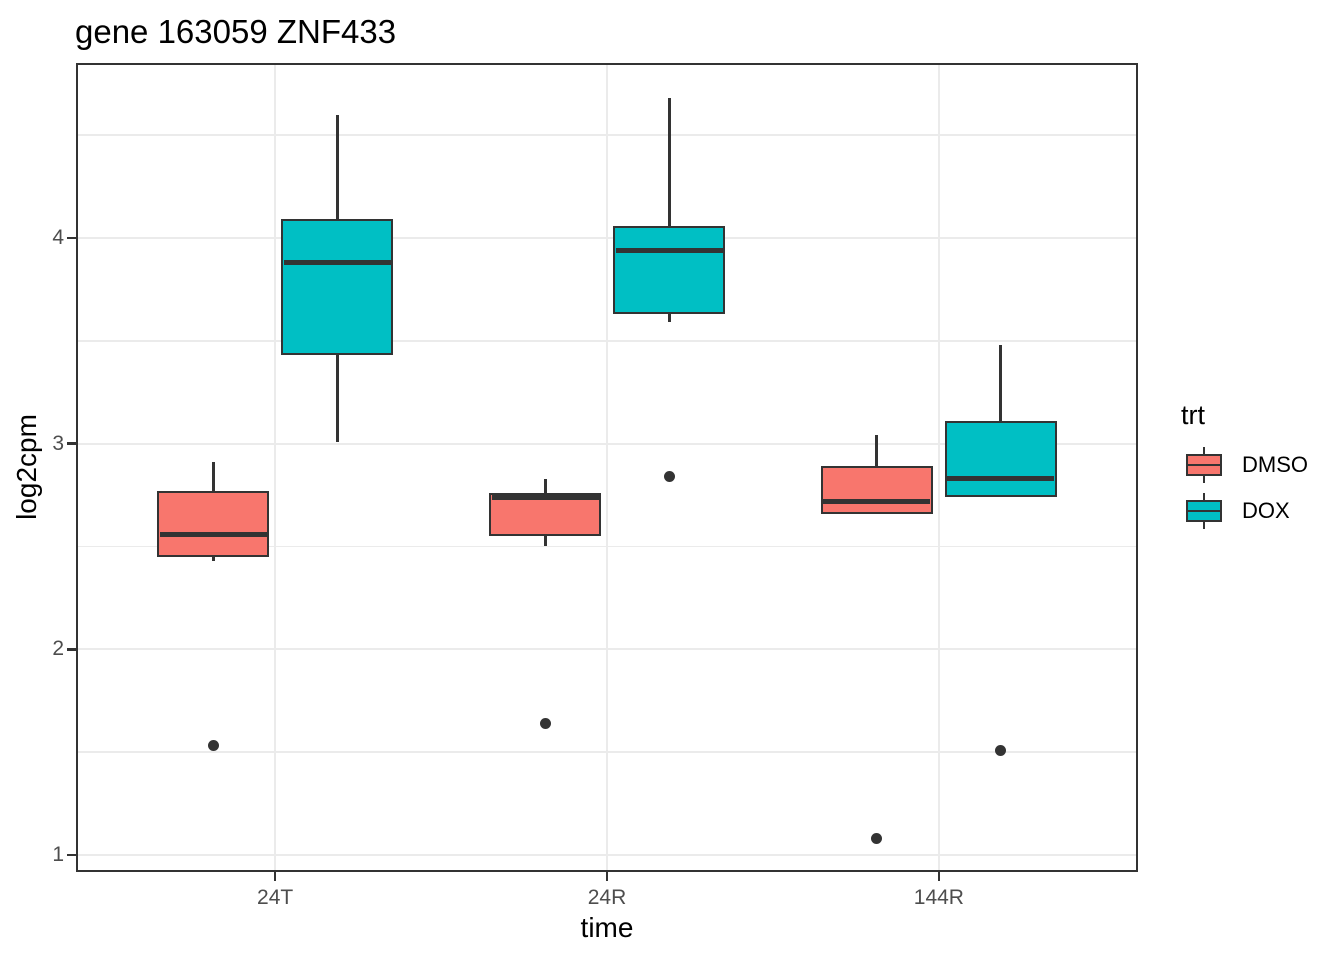  What do you see at coordinates (669, 270) in the screenshot?
I see `box-dox-24R` at bounding box center [669, 270].